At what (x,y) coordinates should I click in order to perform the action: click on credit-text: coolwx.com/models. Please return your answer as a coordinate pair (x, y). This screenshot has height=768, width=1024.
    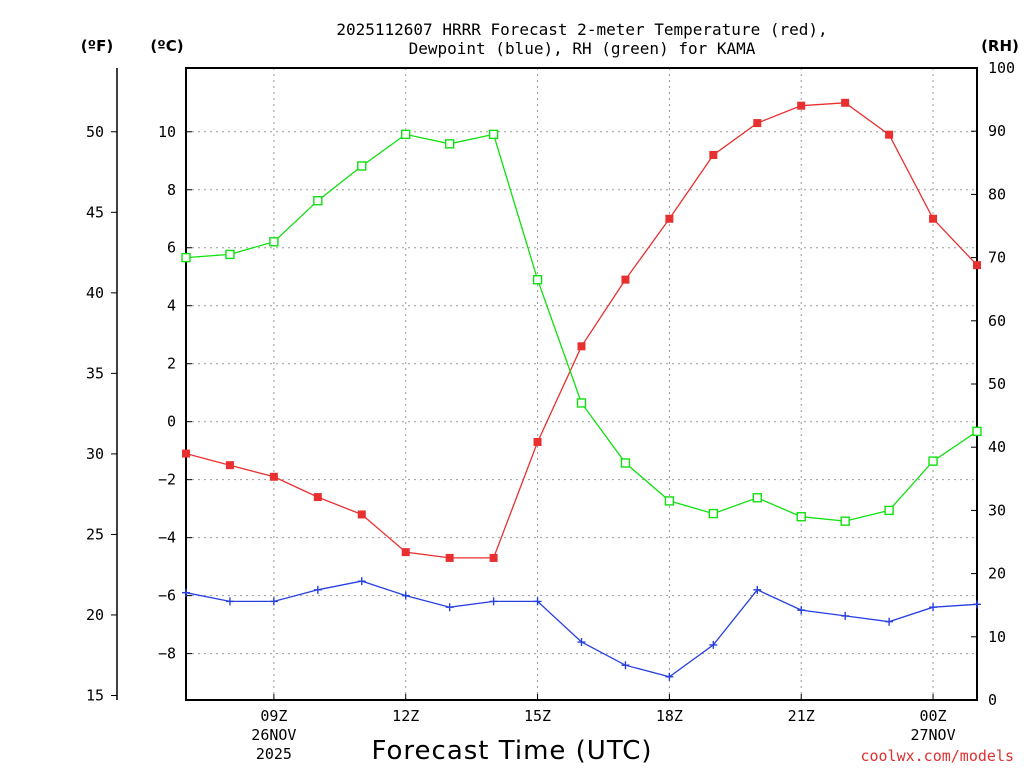
    Looking at the image, I should click on (937, 756).